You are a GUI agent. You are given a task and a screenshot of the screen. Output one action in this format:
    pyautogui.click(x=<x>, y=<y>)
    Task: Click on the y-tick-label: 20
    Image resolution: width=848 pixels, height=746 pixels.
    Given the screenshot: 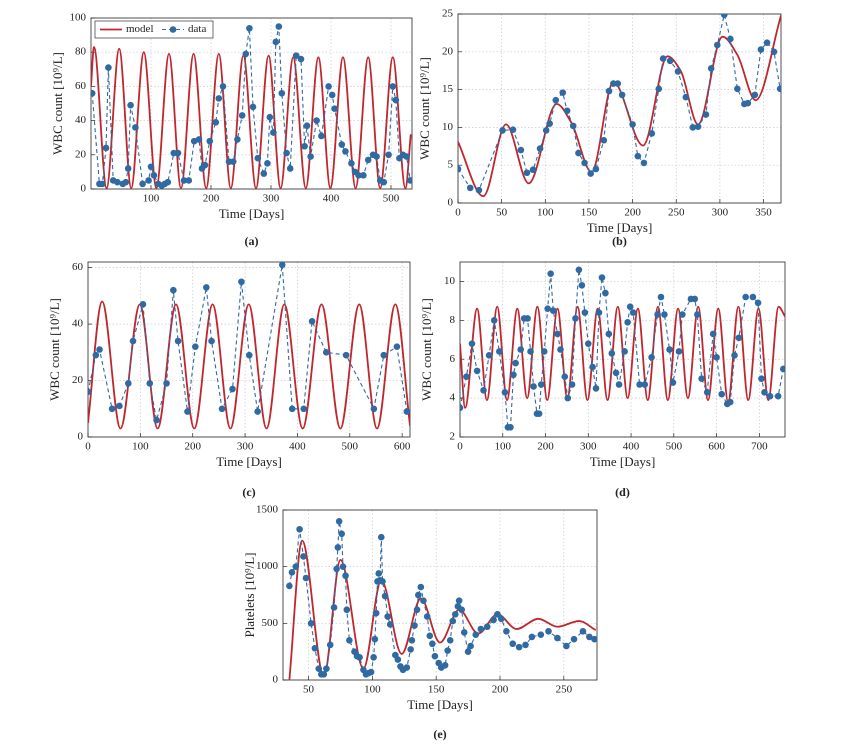 What is the action you would take?
    pyautogui.click(x=81, y=154)
    